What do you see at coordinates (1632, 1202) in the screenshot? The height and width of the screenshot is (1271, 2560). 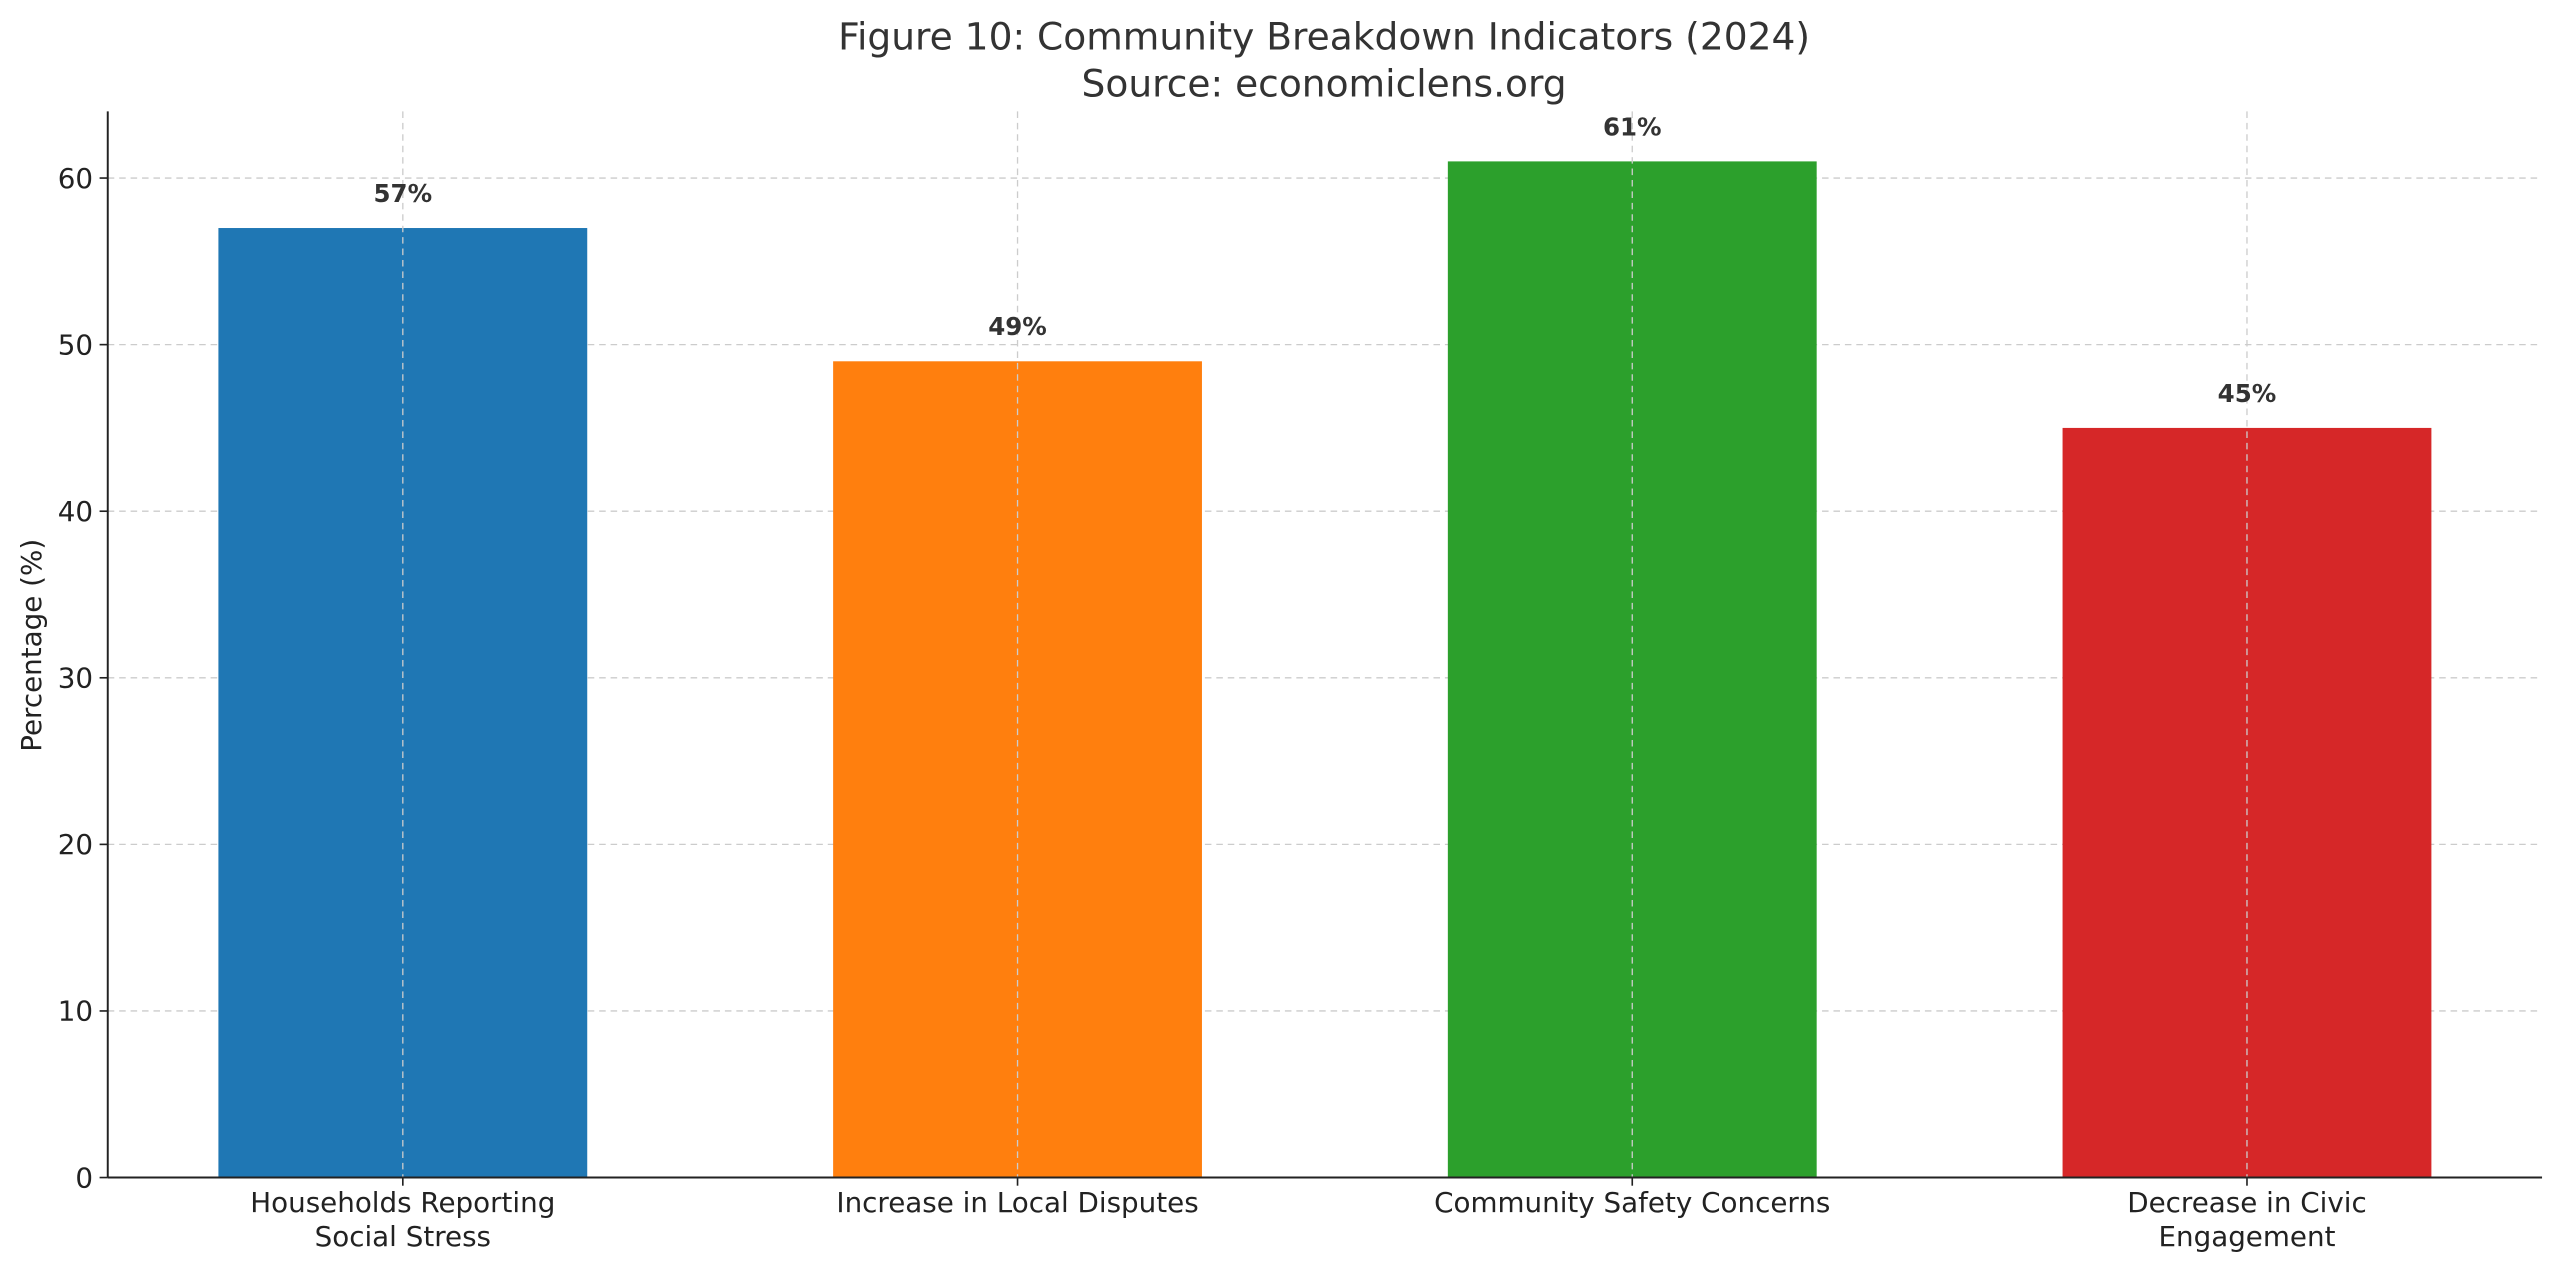 I see `x-tick-label: Community Safety Concerns` at bounding box center [1632, 1202].